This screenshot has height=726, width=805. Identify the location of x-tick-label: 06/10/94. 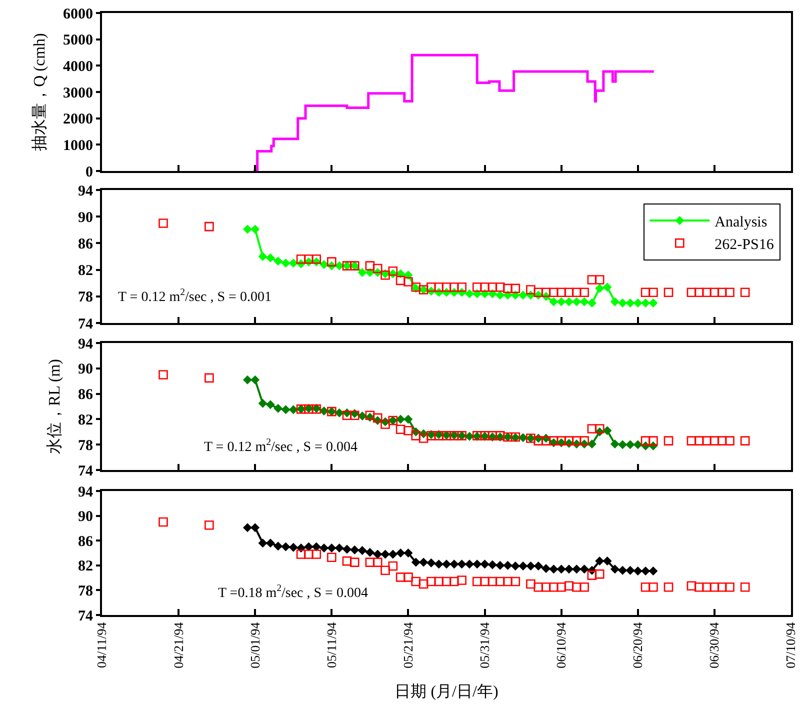
(561, 645).